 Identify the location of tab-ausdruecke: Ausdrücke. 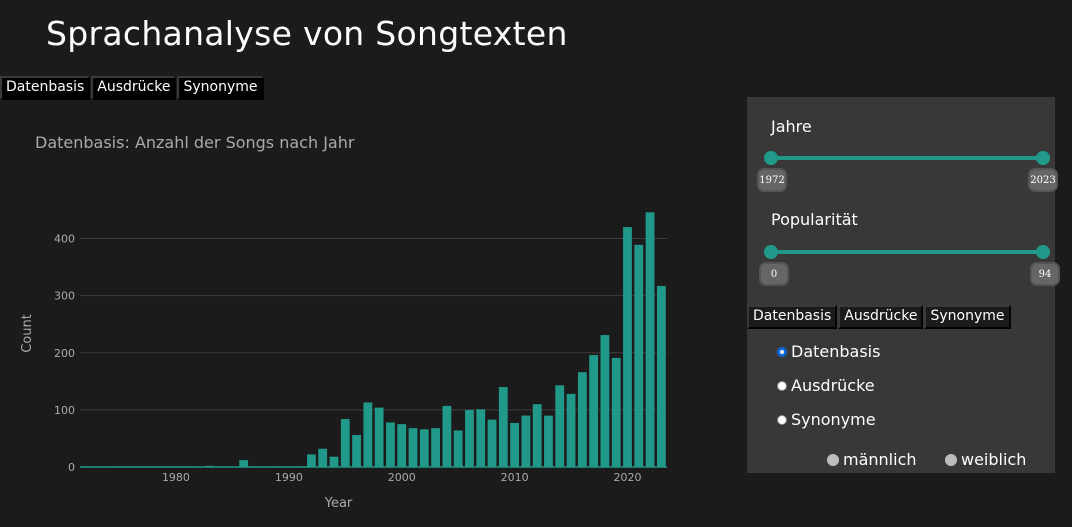
(134, 88).